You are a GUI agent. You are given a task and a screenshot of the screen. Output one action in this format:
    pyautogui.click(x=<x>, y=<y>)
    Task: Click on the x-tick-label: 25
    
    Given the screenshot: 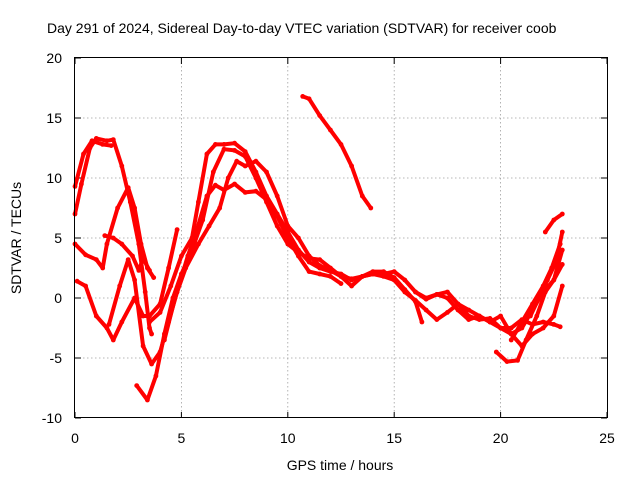 What is the action you would take?
    pyautogui.click(x=607, y=438)
    